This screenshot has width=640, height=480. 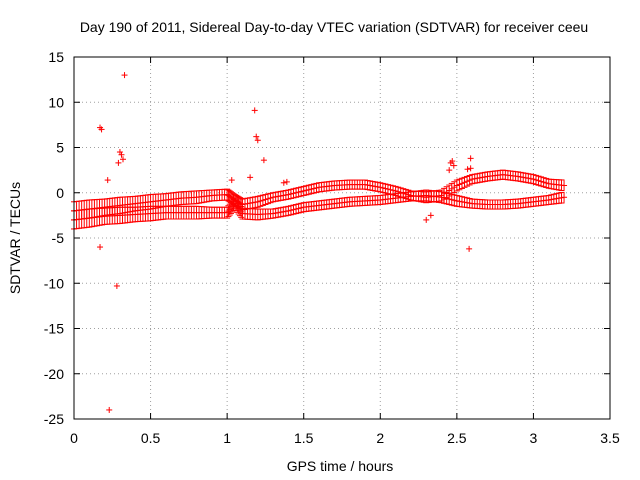 What do you see at coordinates (54, 329) in the screenshot?
I see `y-tick-label: -15` at bounding box center [54, 329].